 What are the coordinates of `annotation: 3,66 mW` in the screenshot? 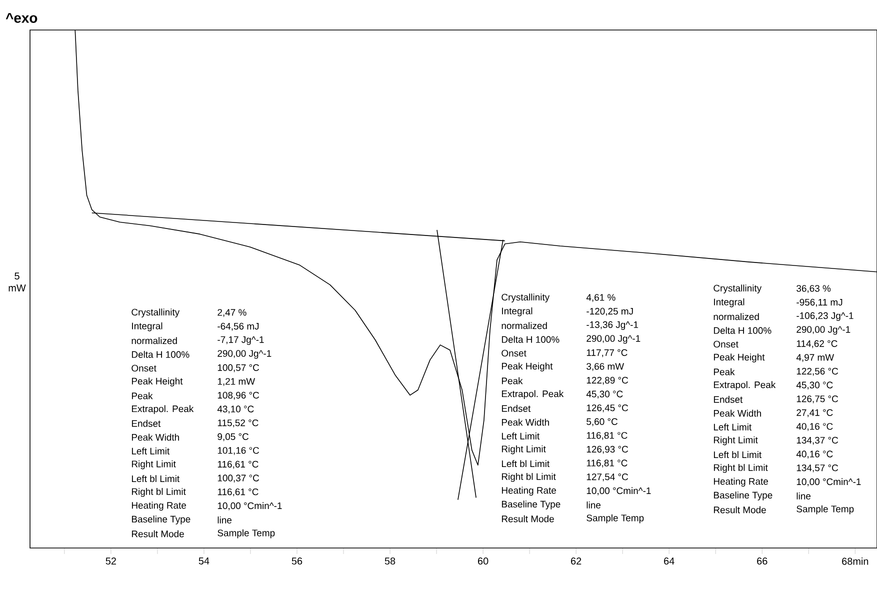 It's located at (605, 367).